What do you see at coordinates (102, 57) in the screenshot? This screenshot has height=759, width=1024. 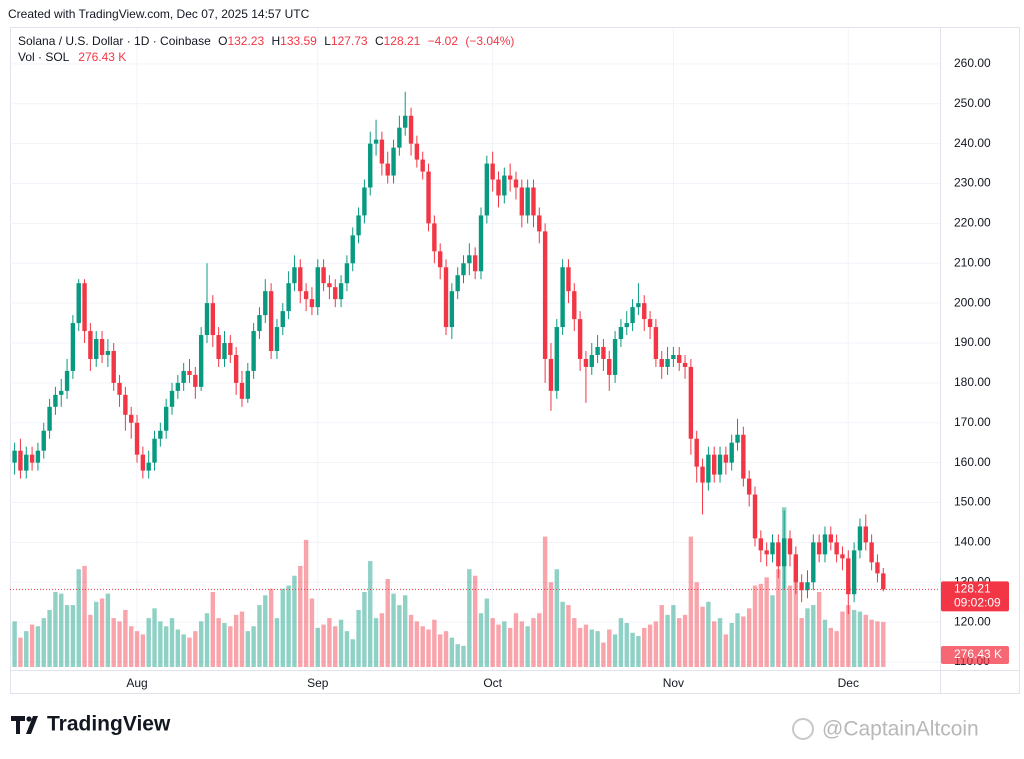 I see `volume-value: 276.43 K` at bounding box center [102, 57].